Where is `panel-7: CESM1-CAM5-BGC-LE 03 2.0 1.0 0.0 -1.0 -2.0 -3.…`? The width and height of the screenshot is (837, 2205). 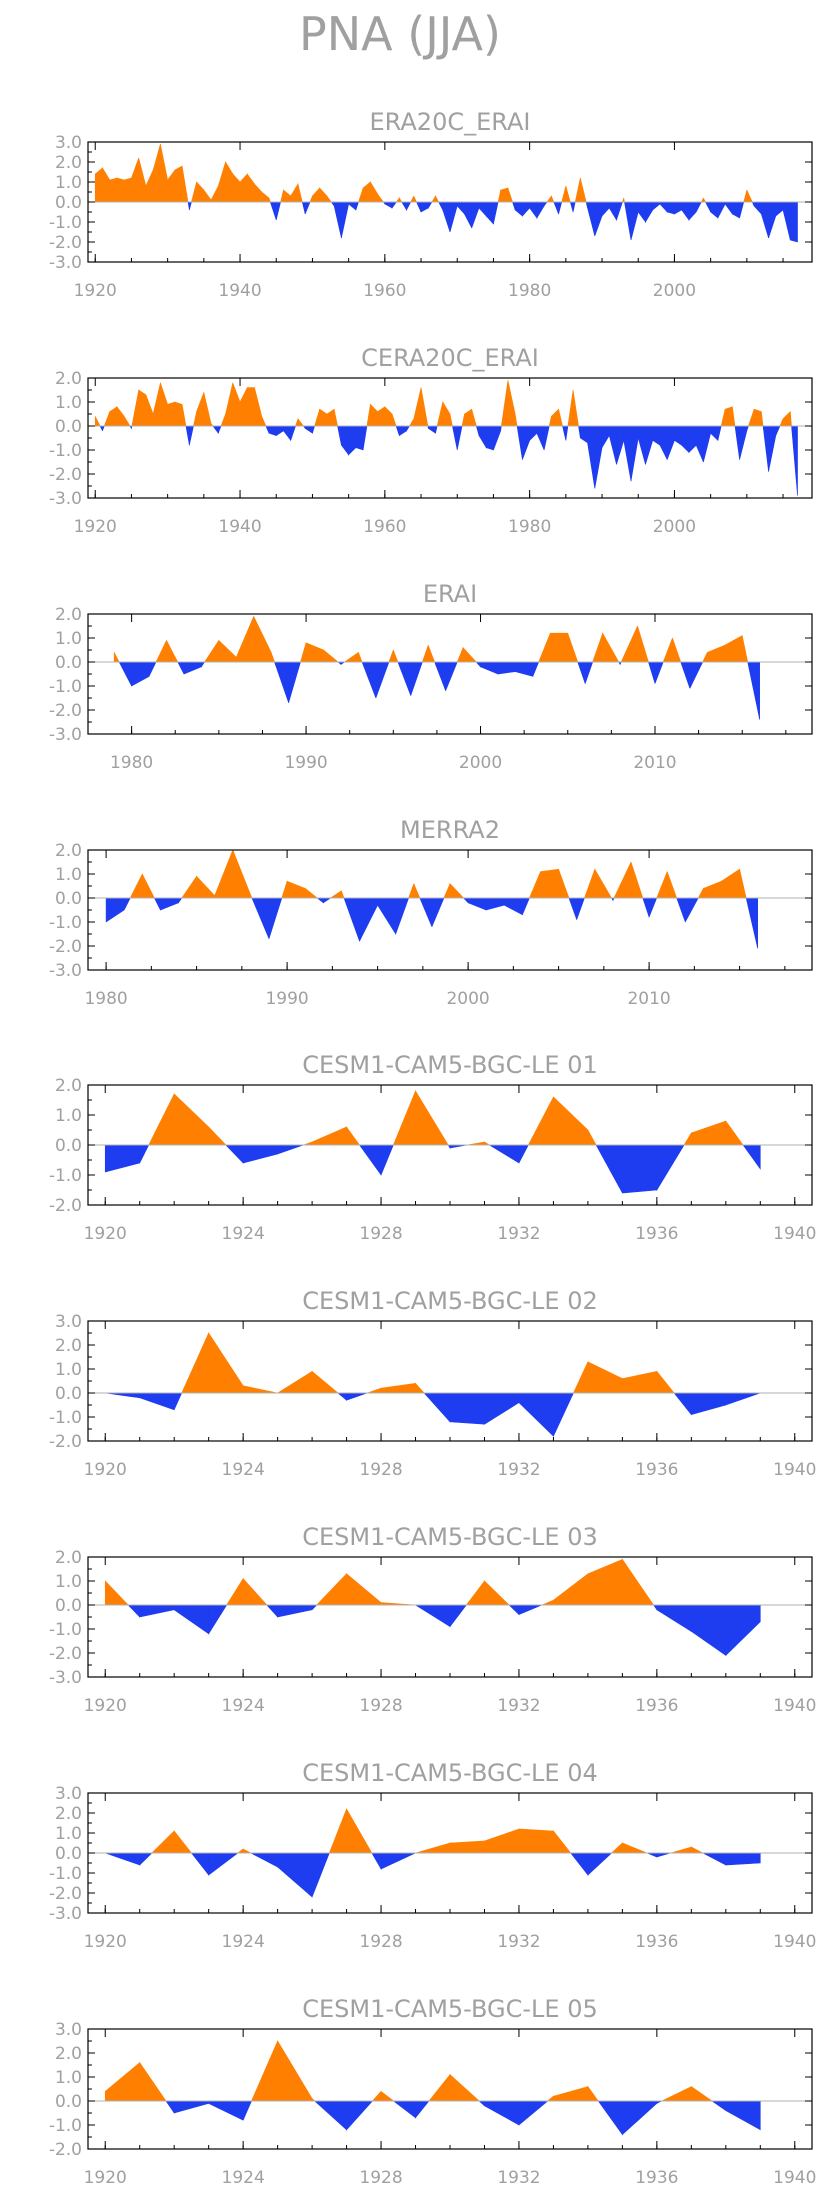 panel-7: CESM1-CAM5-BGC-LE 03 2.0 1.0 0.0 -1.0 -2.0 -3.… is located at coordinates (433, 1619).